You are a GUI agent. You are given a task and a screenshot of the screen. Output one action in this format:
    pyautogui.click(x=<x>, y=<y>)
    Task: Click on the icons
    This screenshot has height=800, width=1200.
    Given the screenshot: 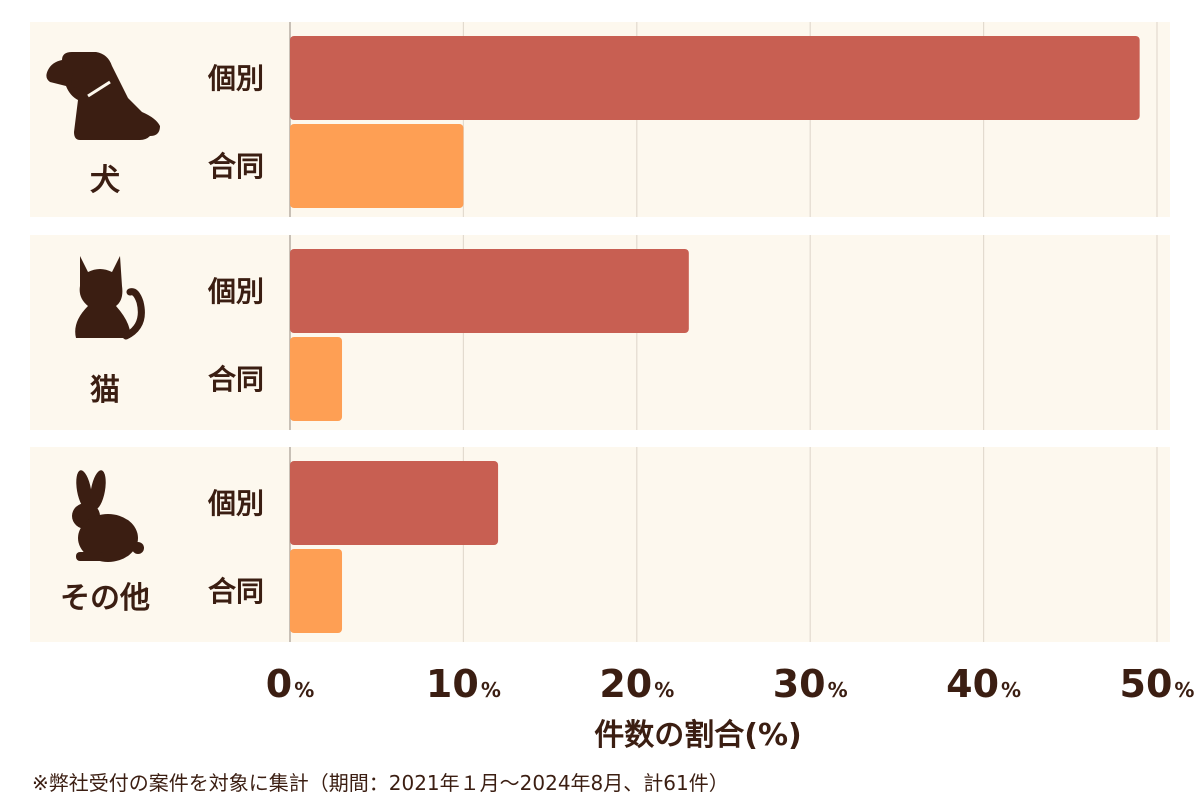 What is the action you would take?
    pyautogui.click(x=103, y=307)
    